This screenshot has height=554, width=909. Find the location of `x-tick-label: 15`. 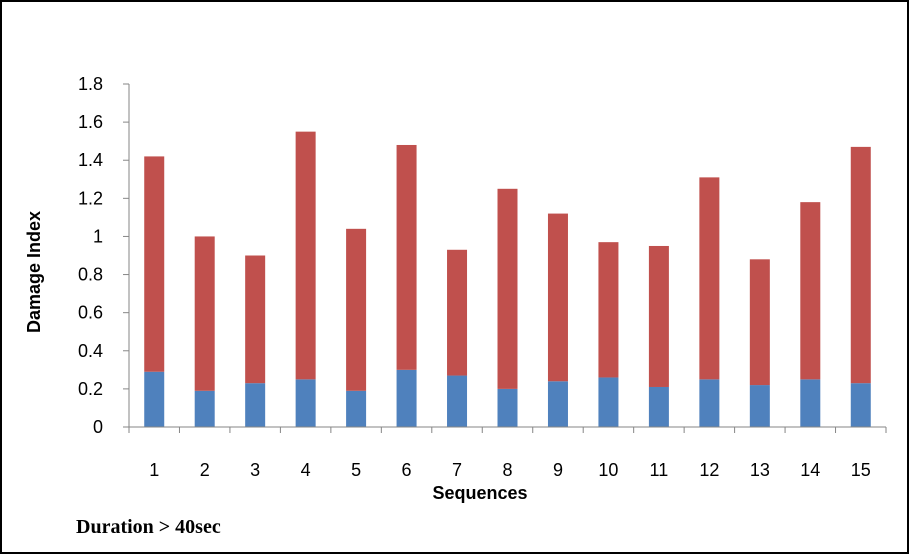

x-tick-label: 15 is located at coordinates (861, 470).